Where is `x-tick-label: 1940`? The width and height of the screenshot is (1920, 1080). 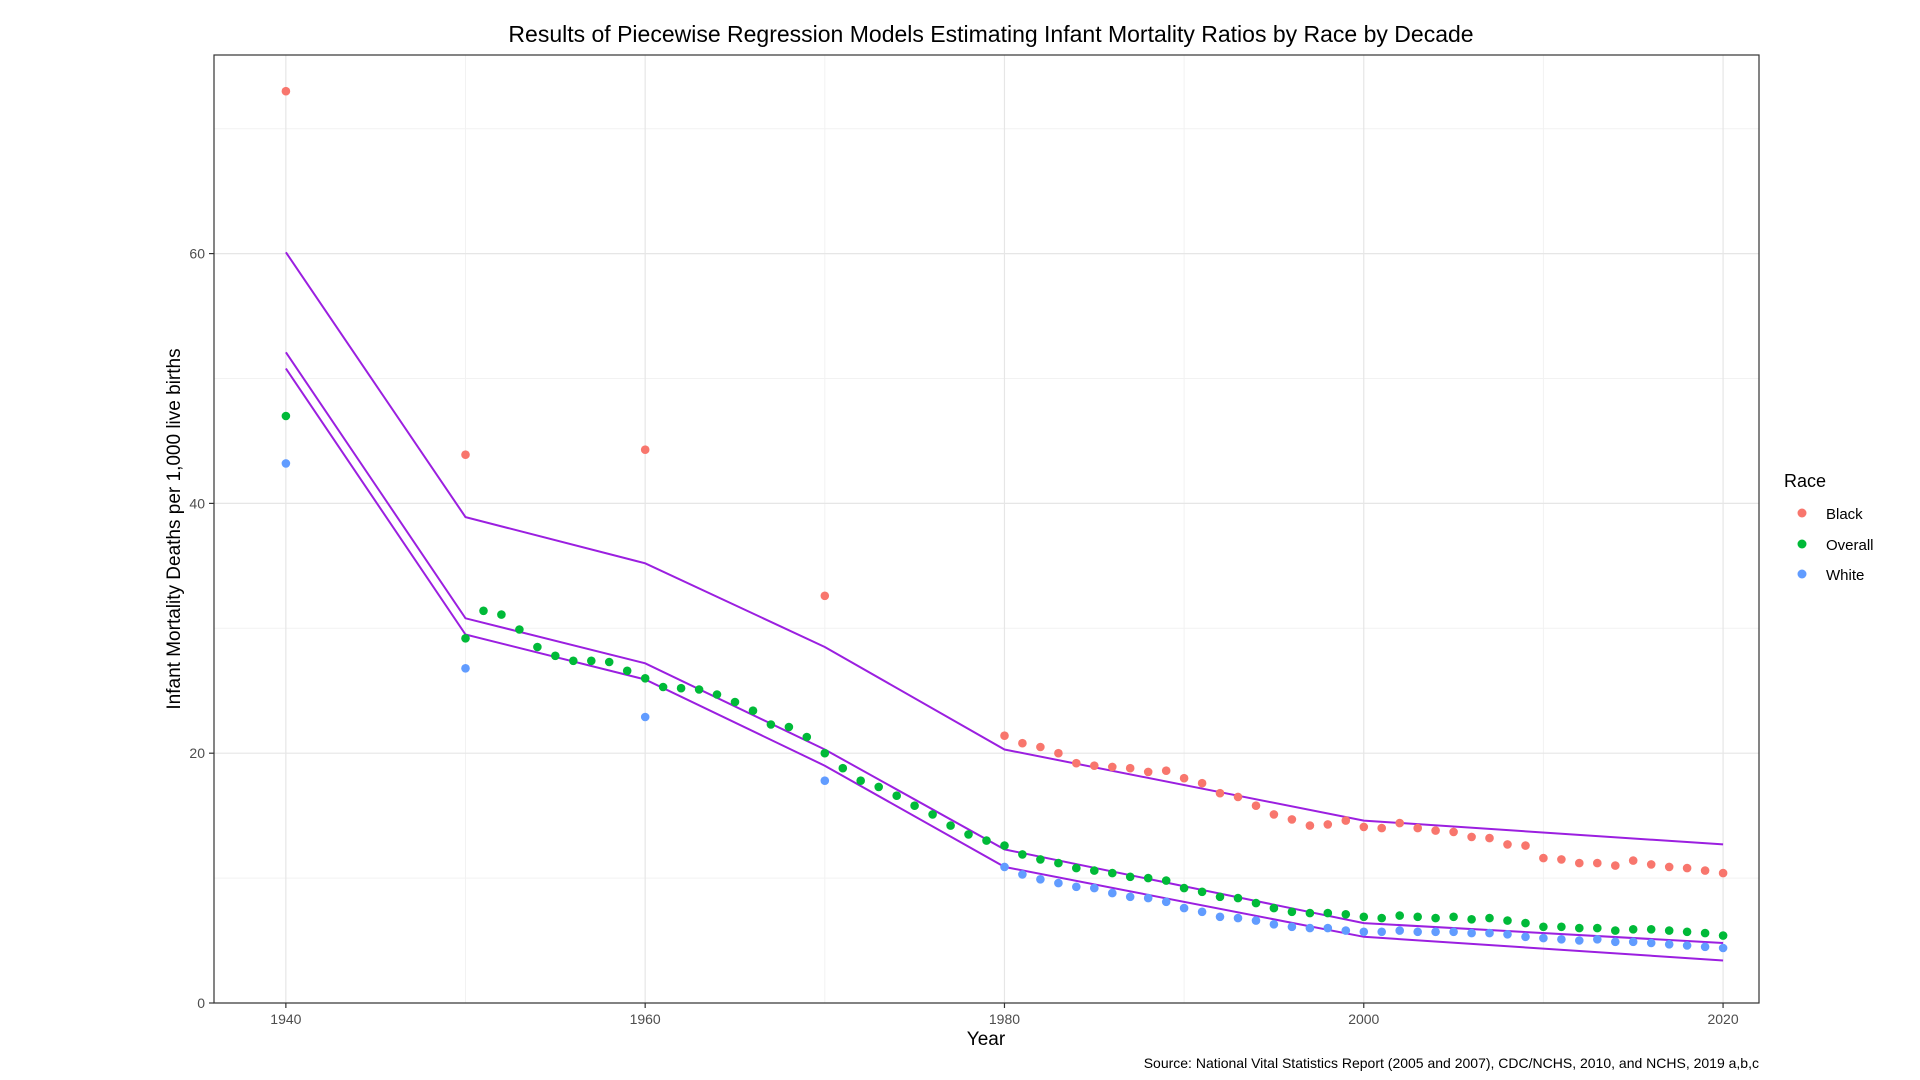 x-tick-label: 1940 is located at coordinates (285, 1019).